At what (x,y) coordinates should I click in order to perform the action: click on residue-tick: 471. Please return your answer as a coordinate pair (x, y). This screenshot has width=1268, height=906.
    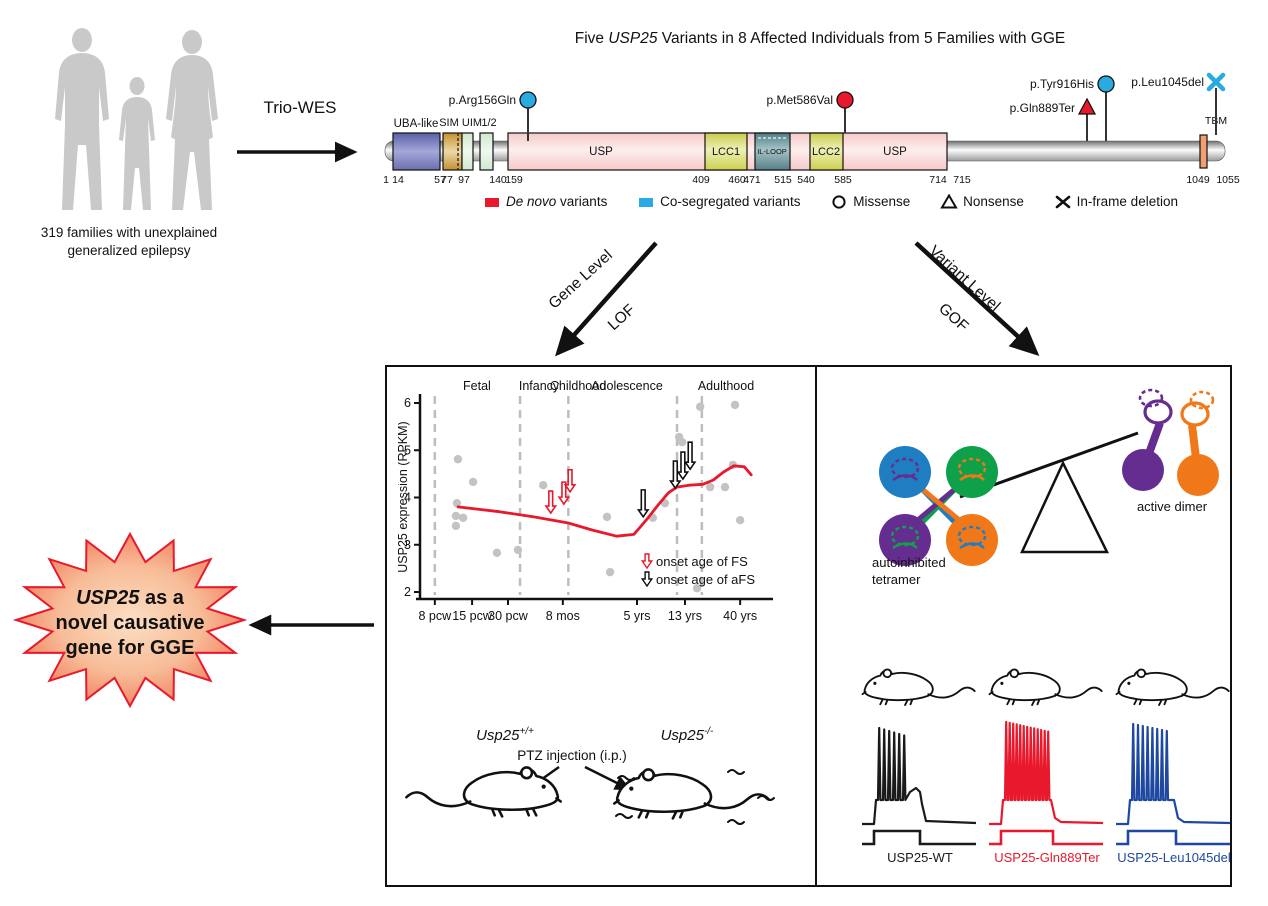
    Looking at the image, I should click on (752, 180).